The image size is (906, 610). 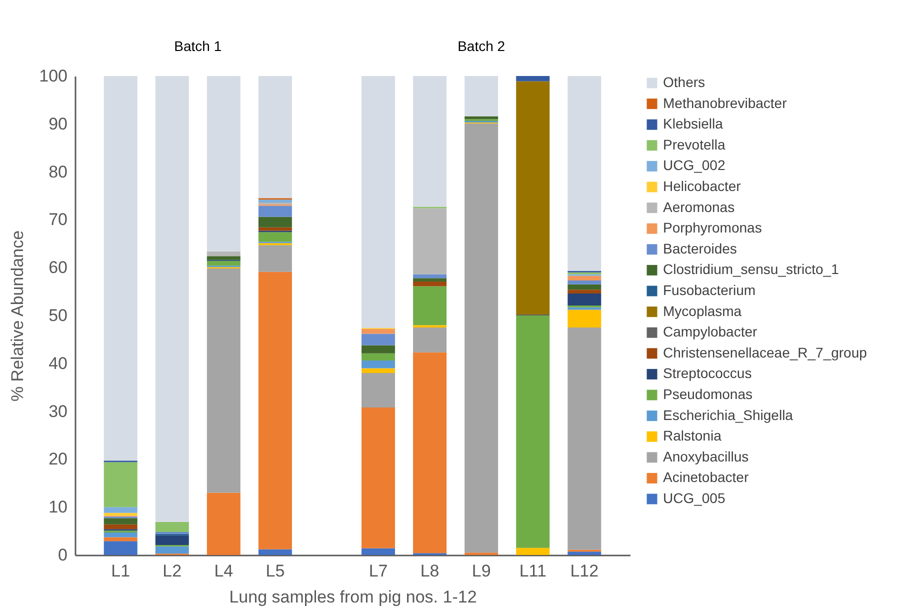 What do you see at coordinates (58, 124) in the screenshot?
I see `y-tick-label: 90` at bounding box center [58, 124].